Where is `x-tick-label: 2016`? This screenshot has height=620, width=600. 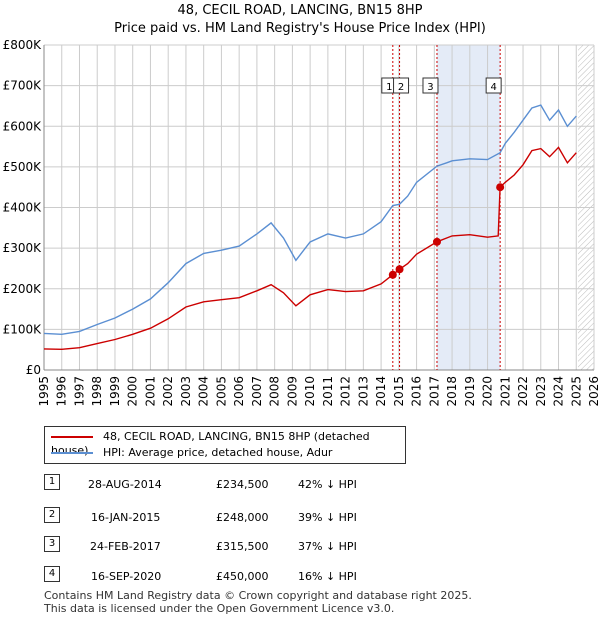 x-tick-label: 2016 is located at coordinates (417, 391).